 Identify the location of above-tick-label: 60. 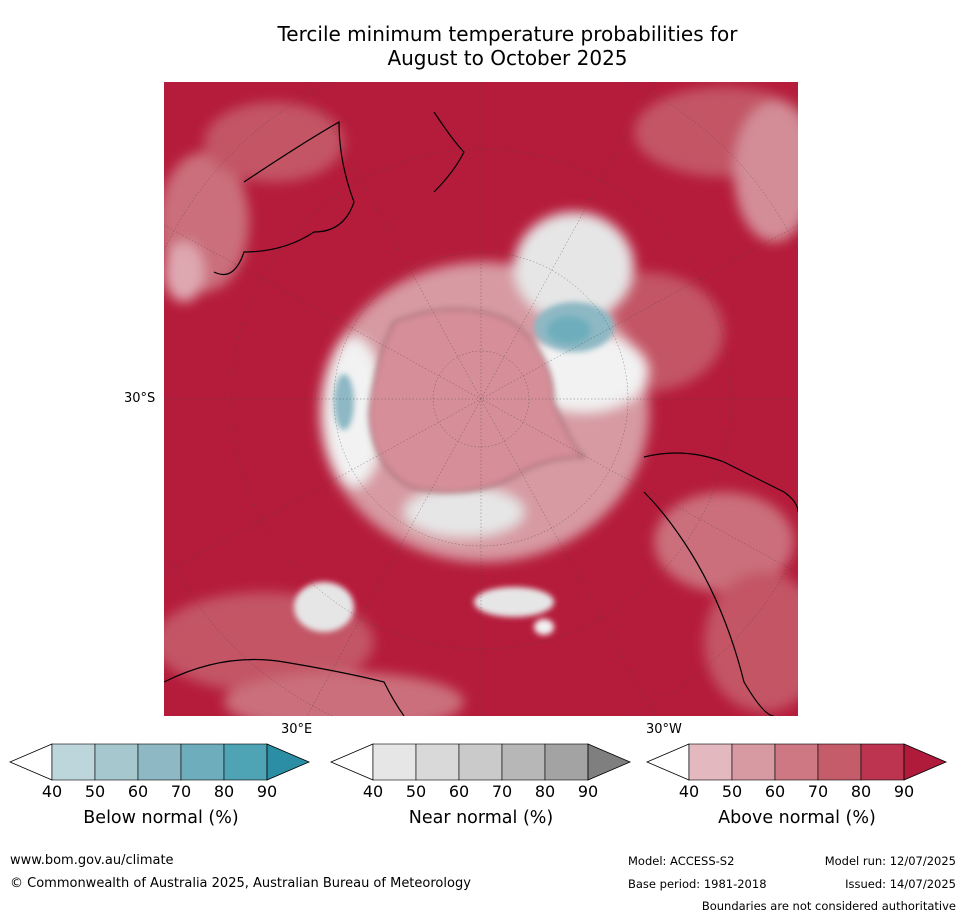
(775, 791).